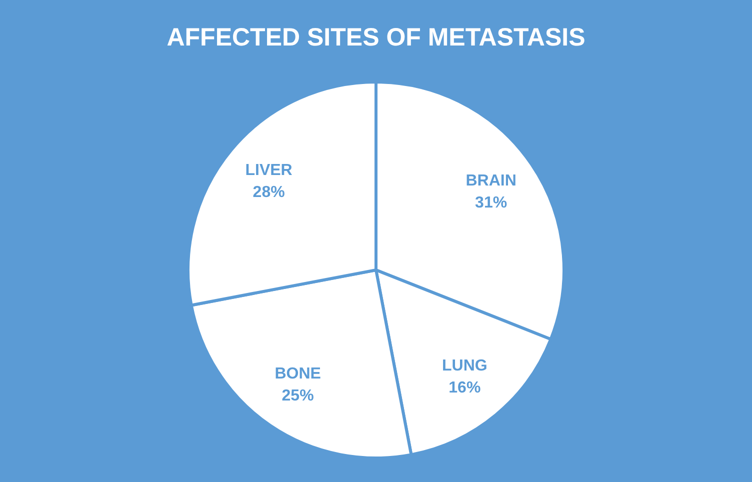  Describe the element at coordinates (491, 181) in the screenshot. I see `slice-label: BRAIN` at that location.